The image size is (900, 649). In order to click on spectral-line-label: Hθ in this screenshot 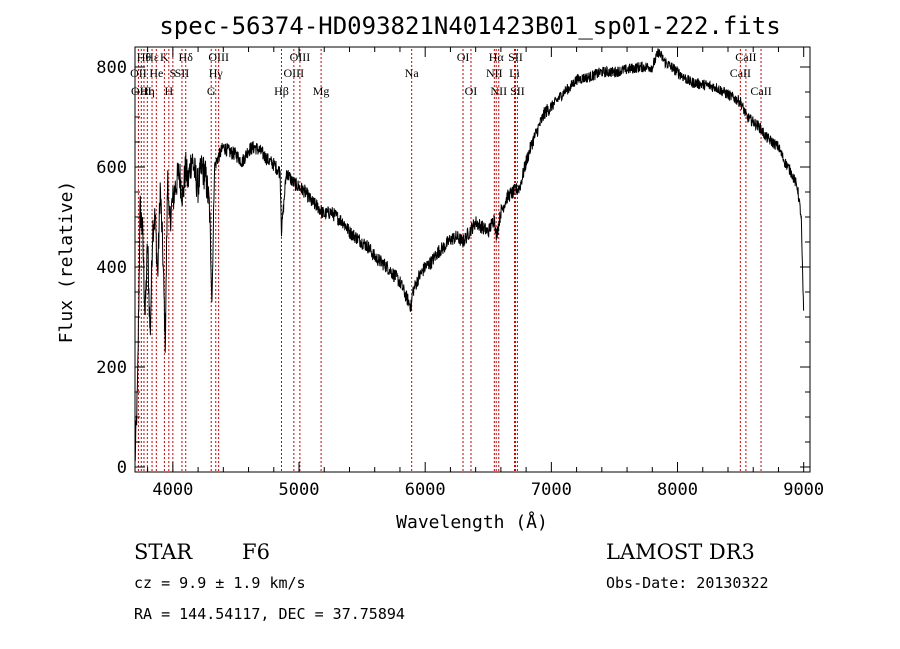, I will do `click(144, 57)`.